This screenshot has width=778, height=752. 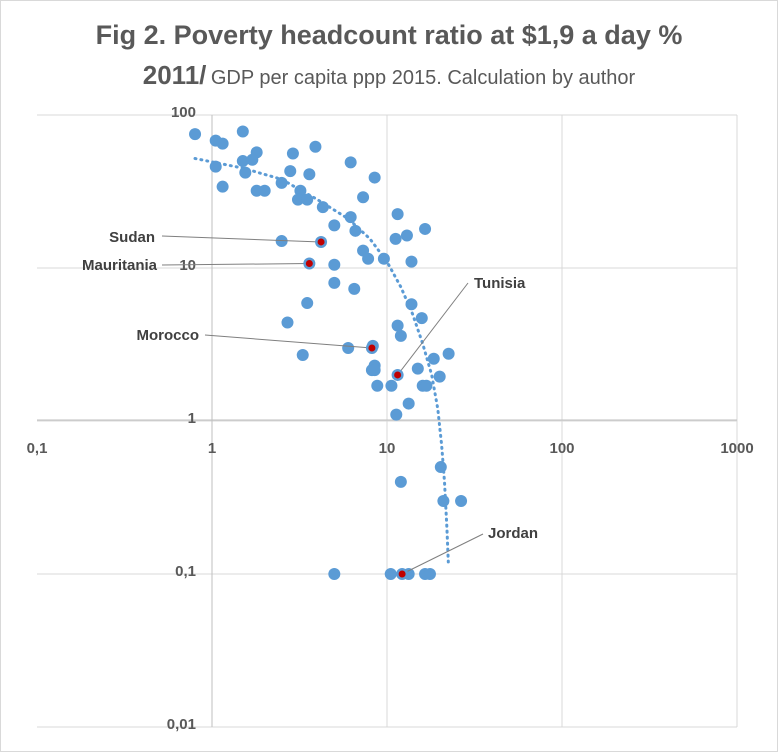 What do you see at coordinates (174, 75) in the screenshot?
I see `chart-title-line2-main: 2011/` at bounding box center [174, 75].